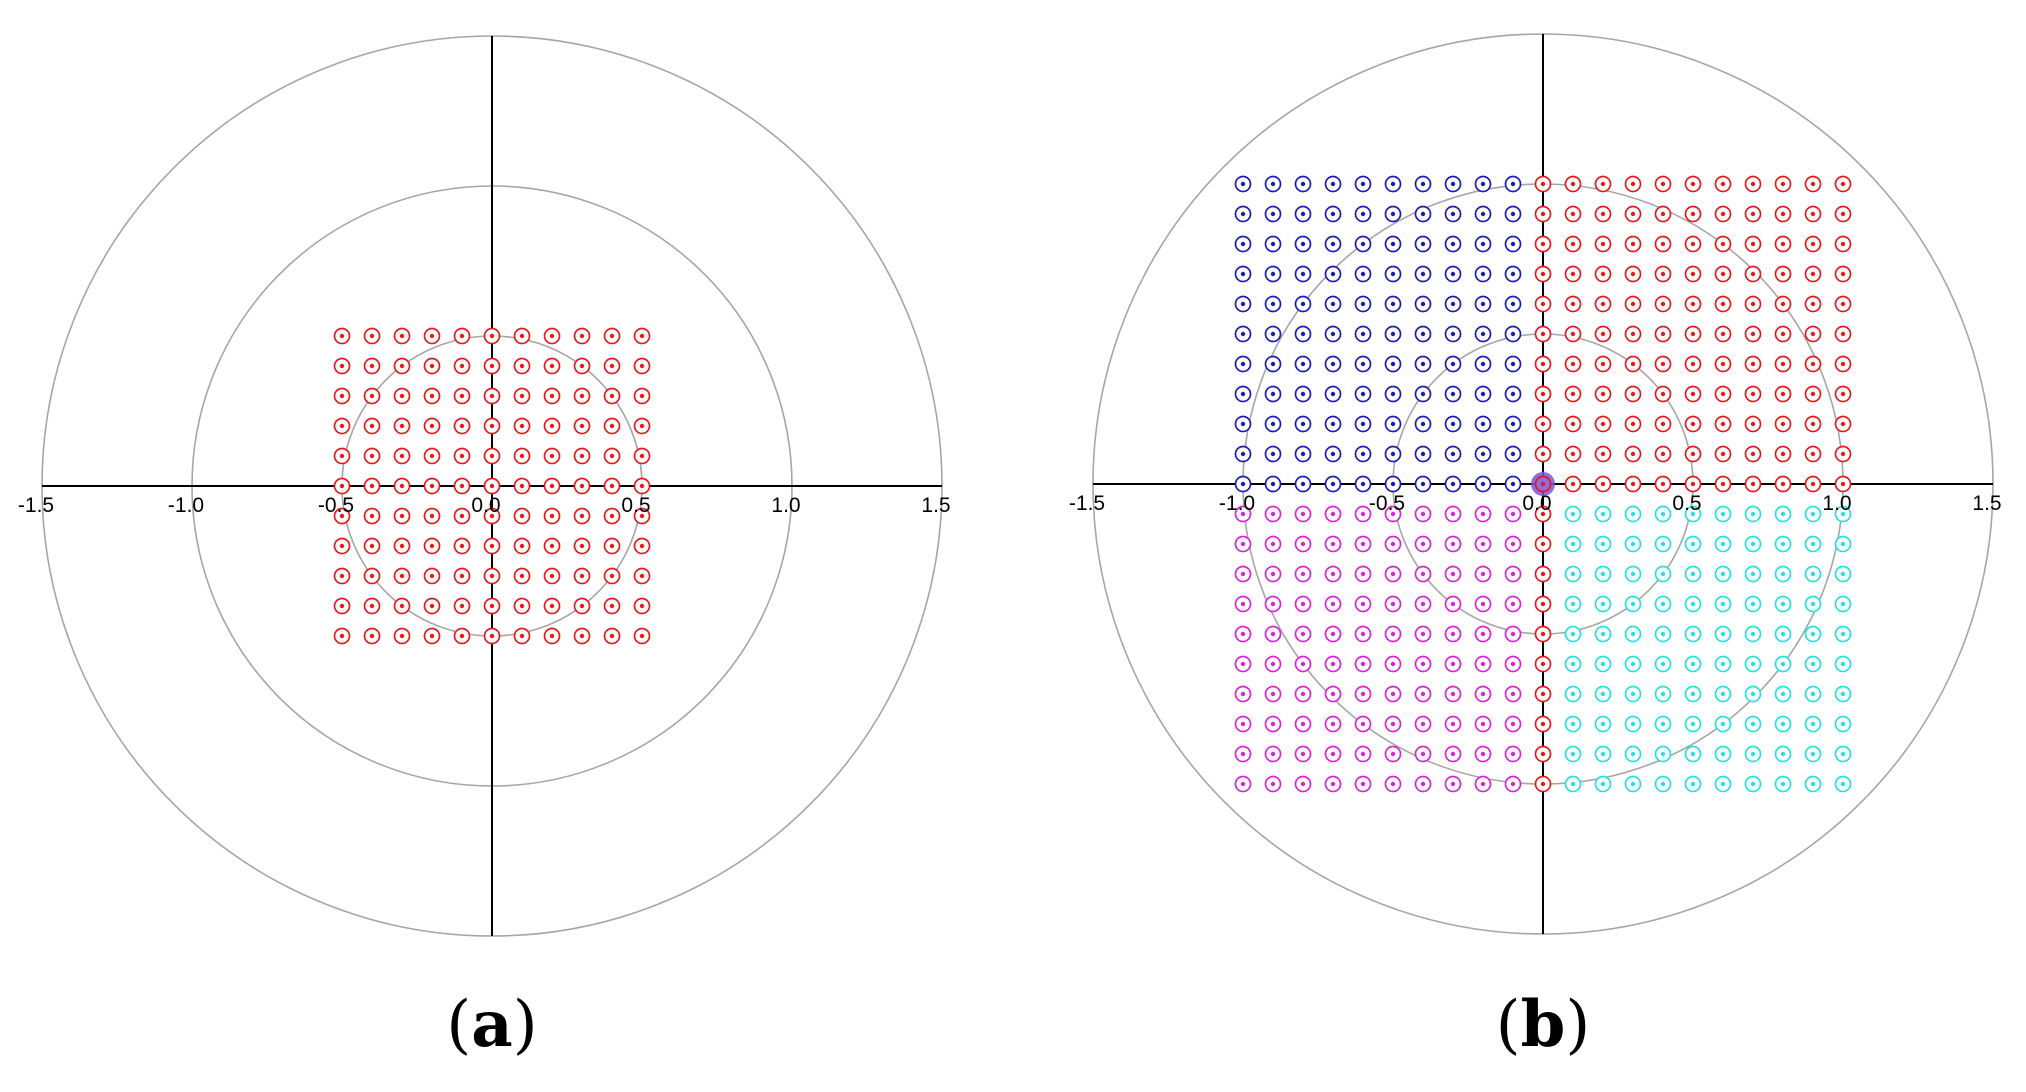  I want to click on x-tick-label: 1.0, so click(785, 505).